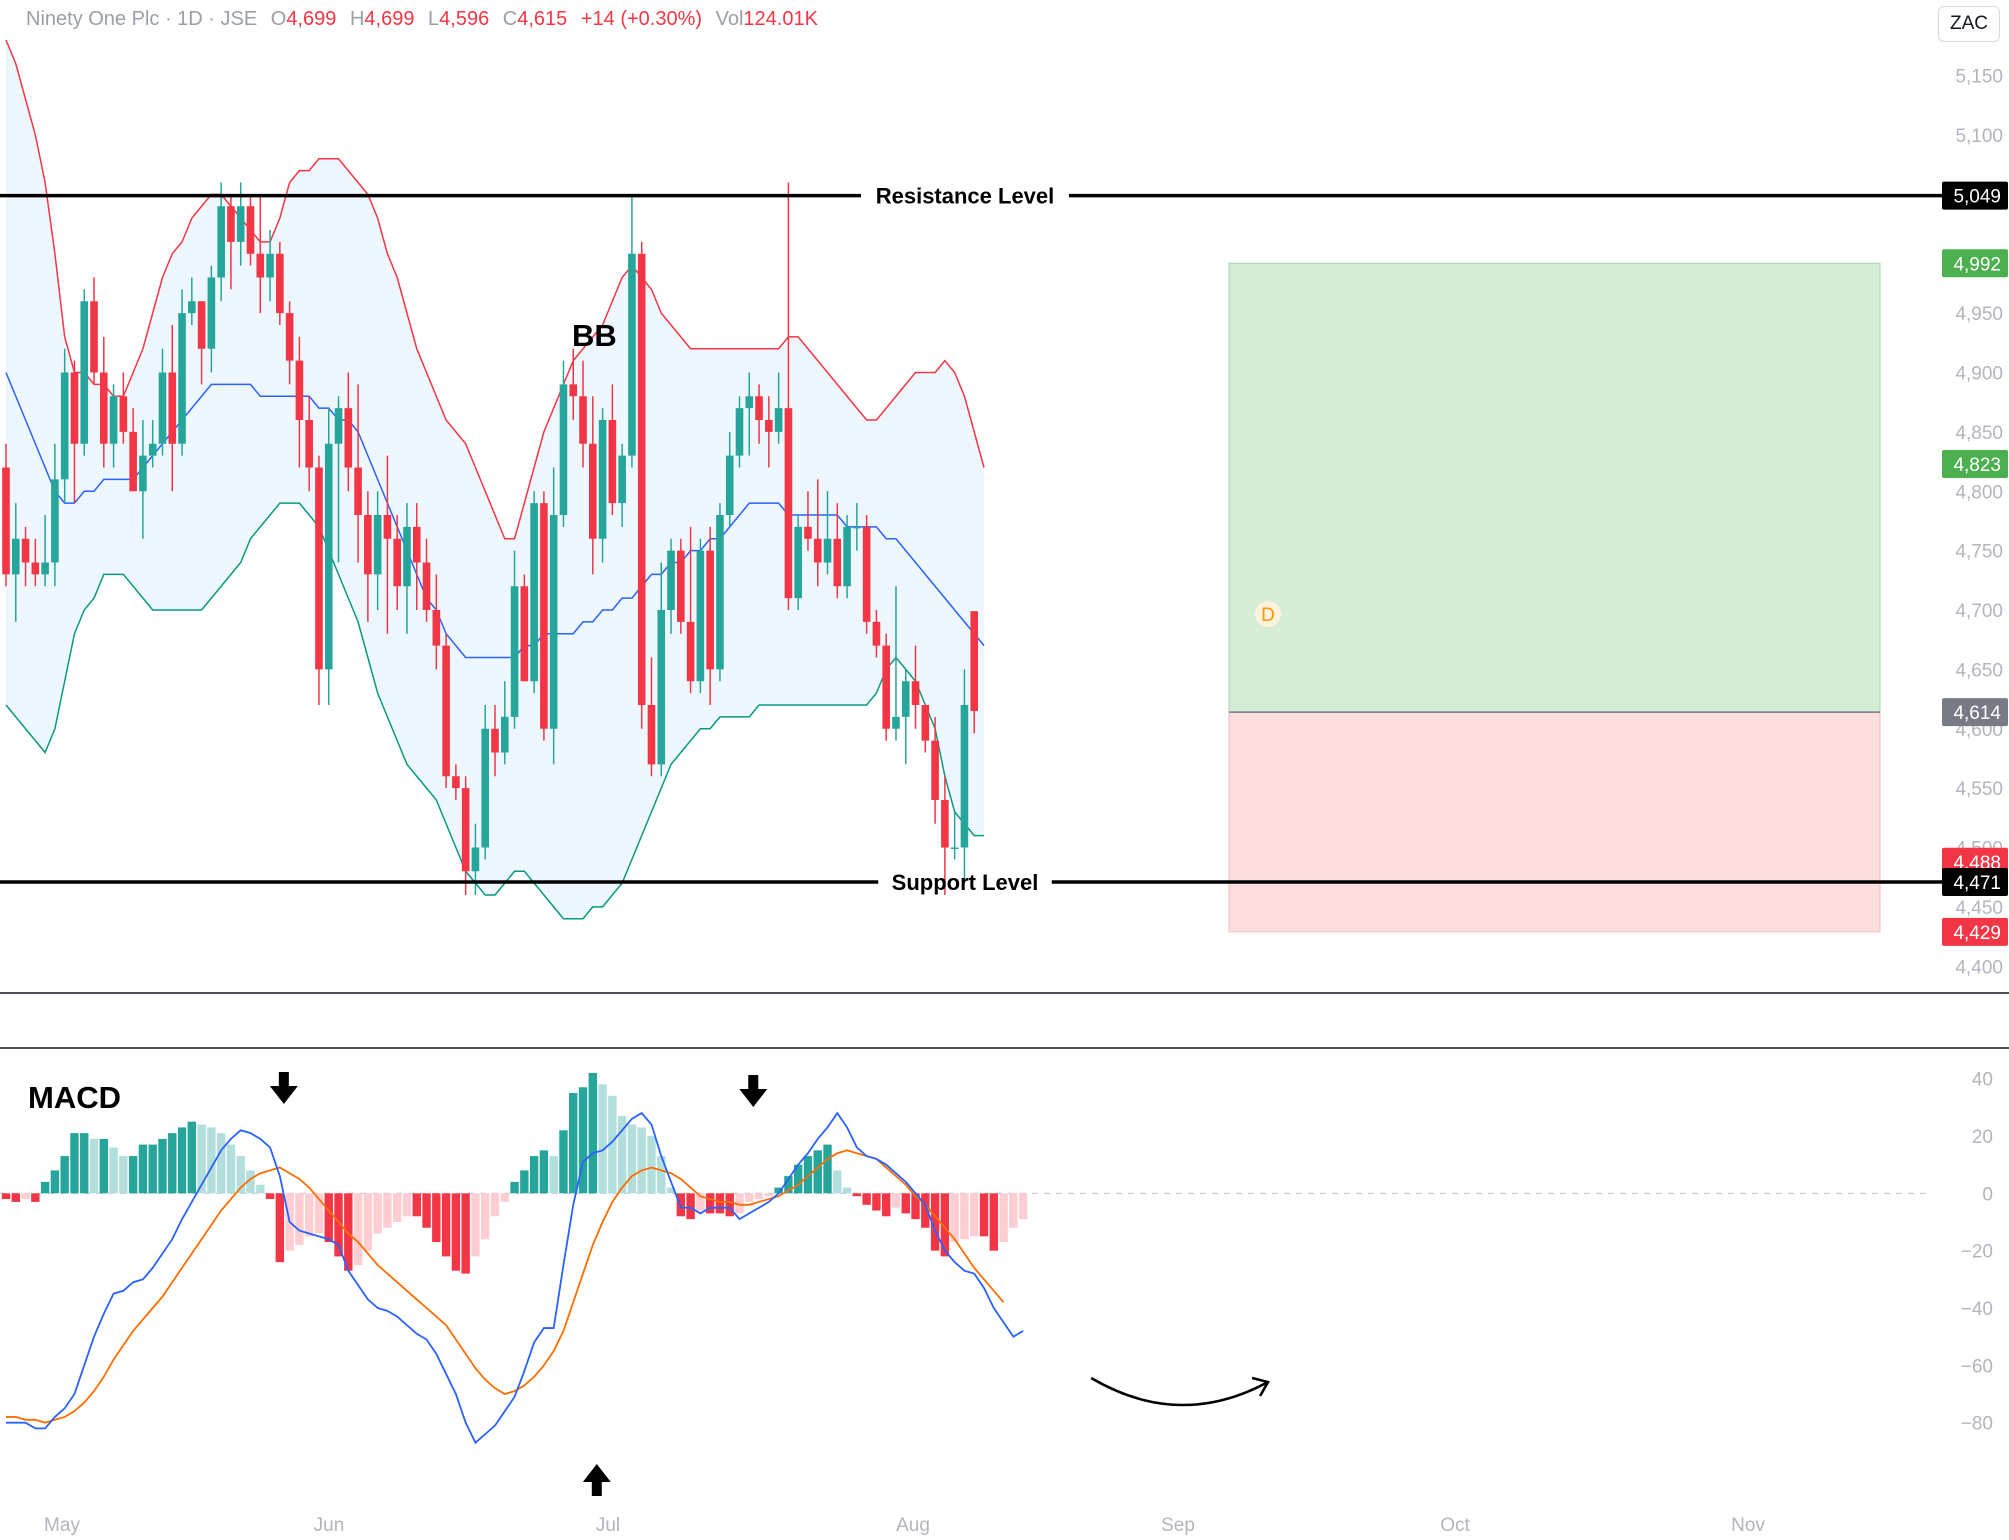 The width and height of the screenshot is (2009, 1540). What do you see at coordinates (608, 1525) in the screenshot?
I see `time-axis-label: Jul` at bounding box center [608, 1525].